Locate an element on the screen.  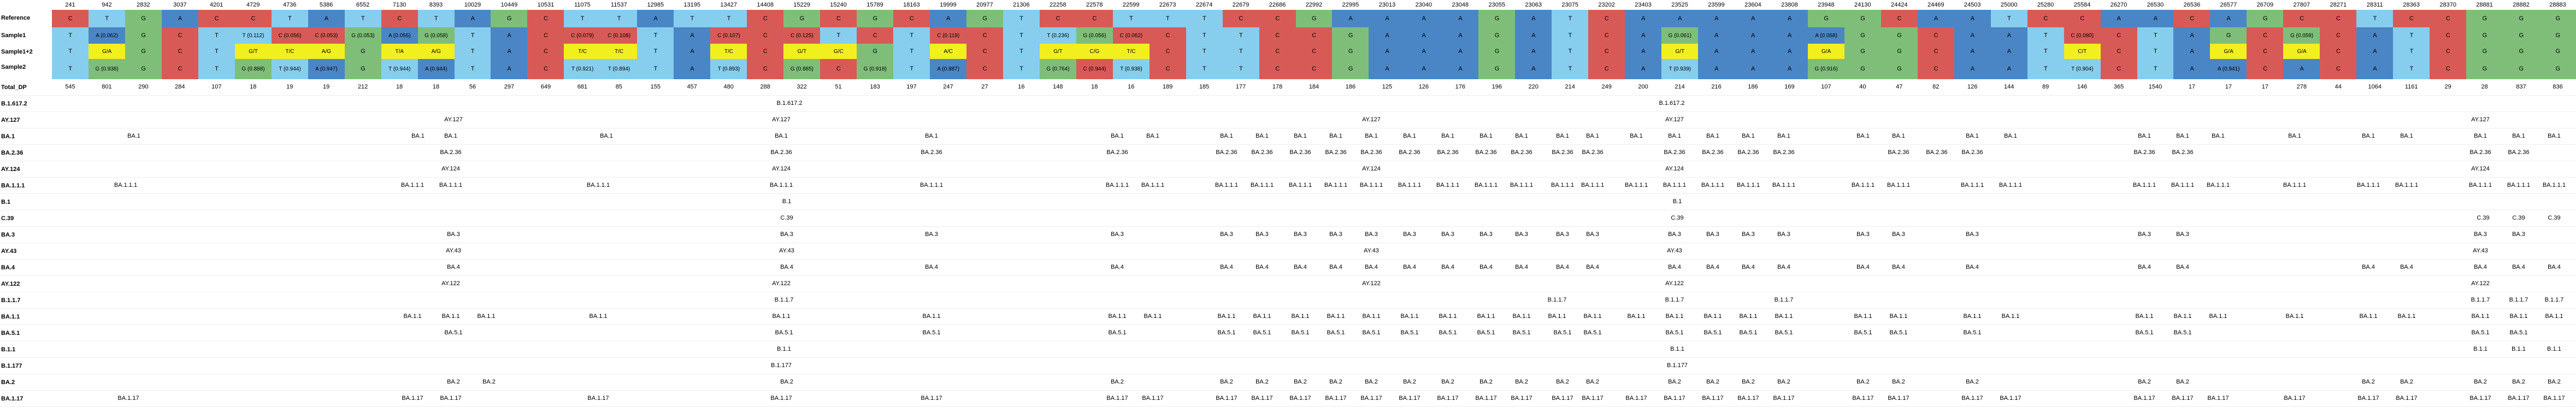
total-dp-cell: 1540 is located at coordinates (2155, 87).